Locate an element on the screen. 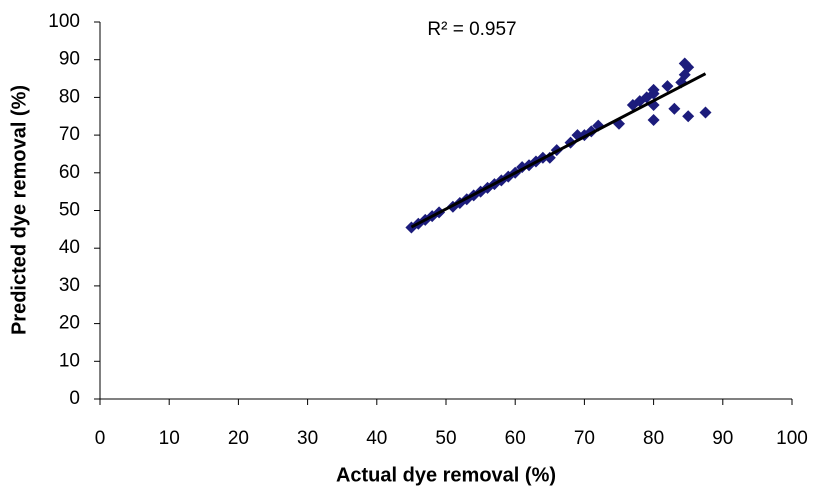  y-tick-label: 40 is located at coordinates (69, 247).